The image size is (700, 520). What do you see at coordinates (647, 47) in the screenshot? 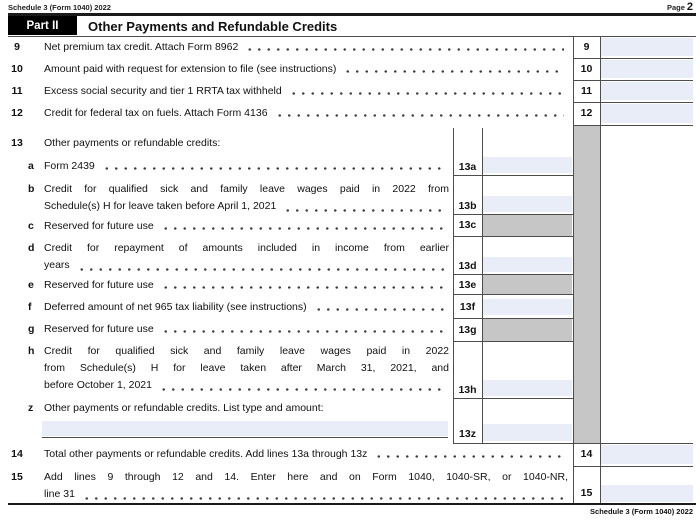
I see `line-9-amount-field` at bounding box center [647, 47].